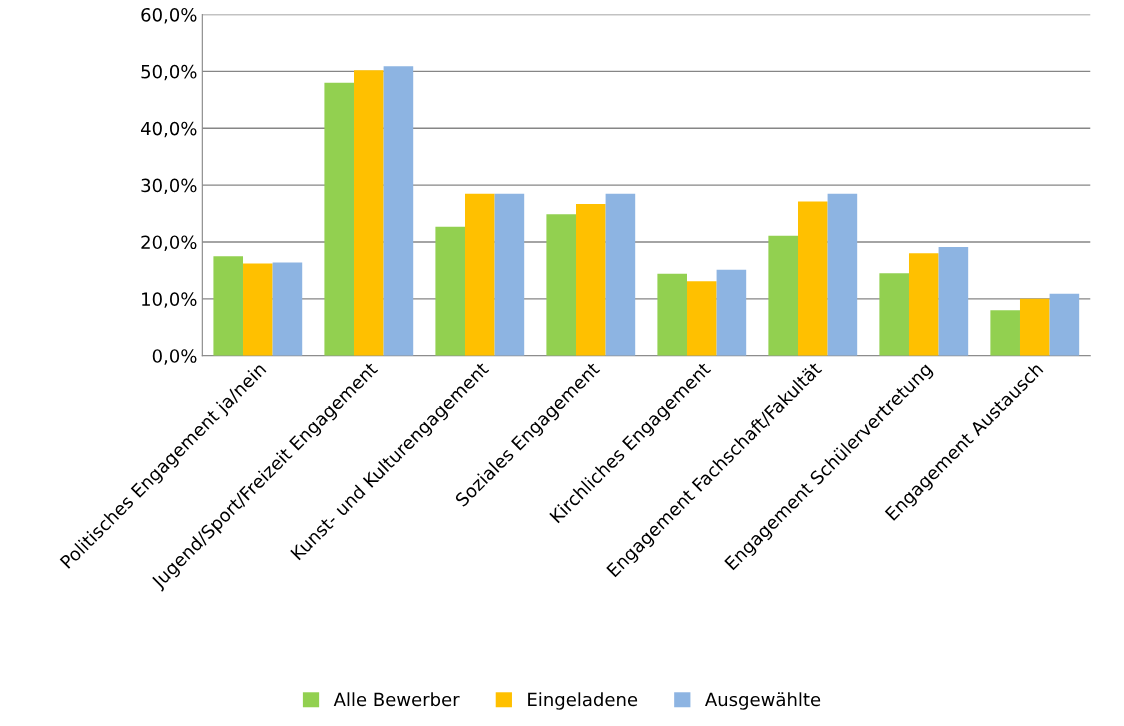  Describe the element at coordinates (174, 357) in the screenshot. I see `y-tick-label: 0,0%` at that location.